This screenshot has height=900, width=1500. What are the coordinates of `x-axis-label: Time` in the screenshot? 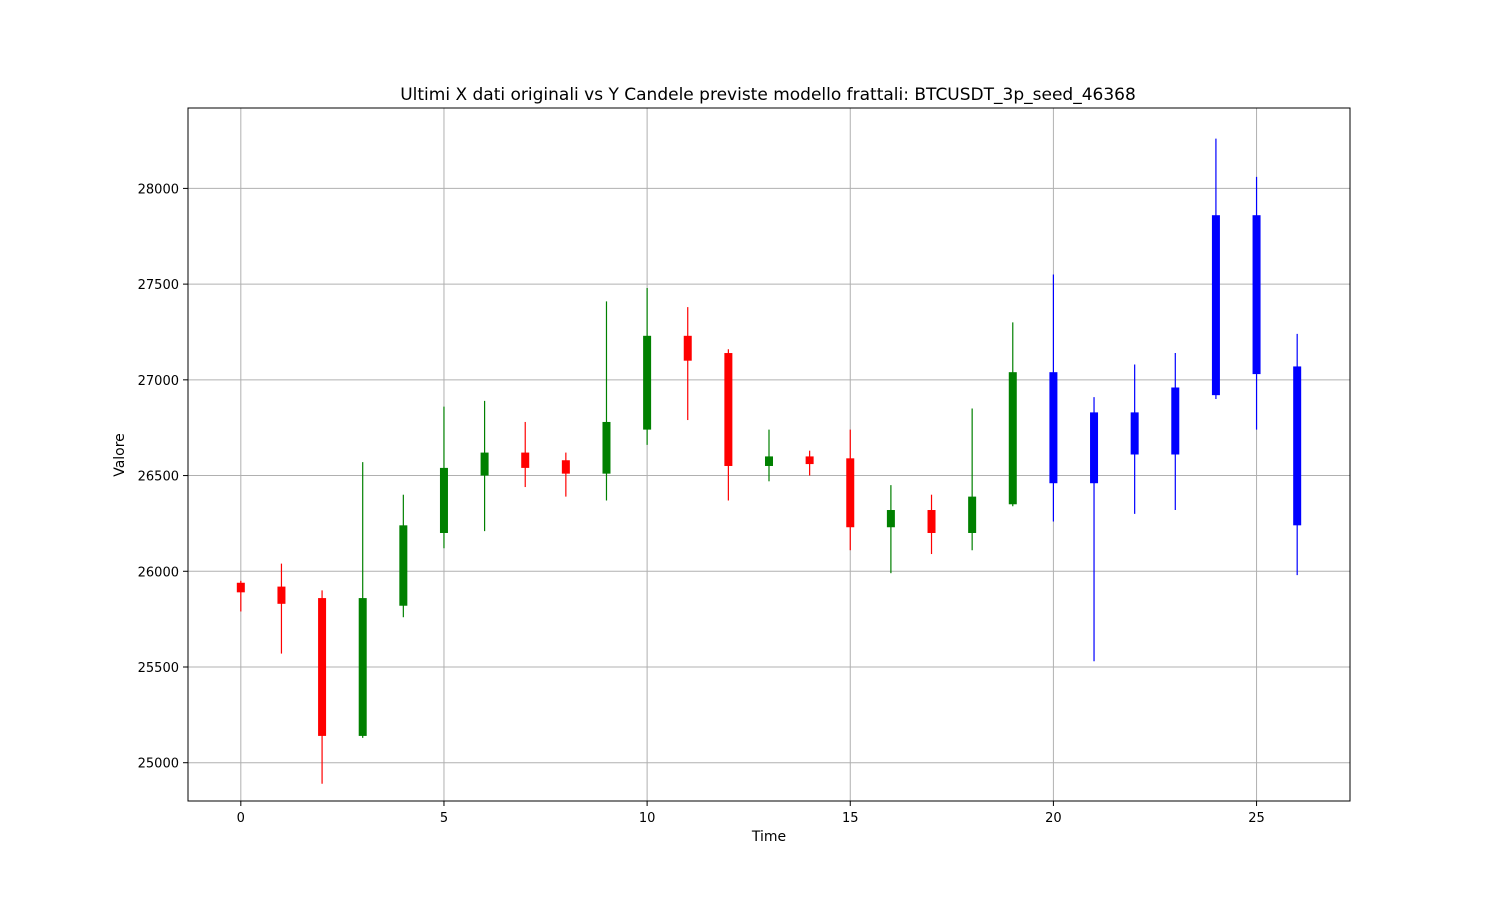 It's located at (768, 837).